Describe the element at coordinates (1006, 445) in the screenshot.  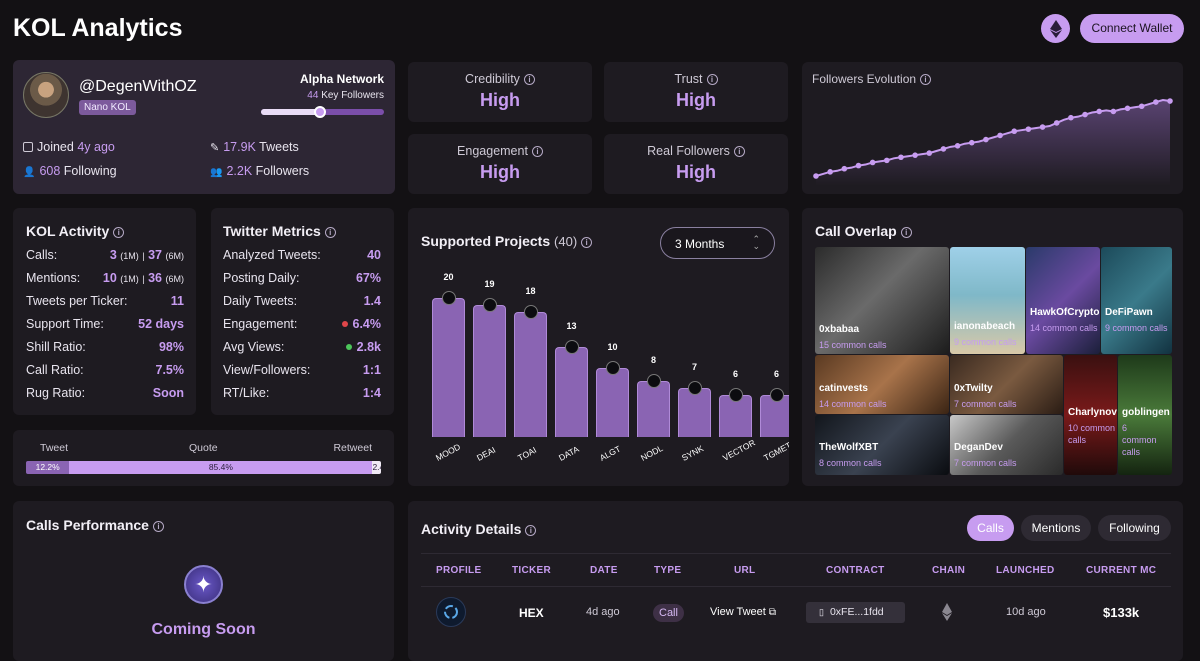
I see `overlap-tile: DeganDev 7 common calls` at that location.